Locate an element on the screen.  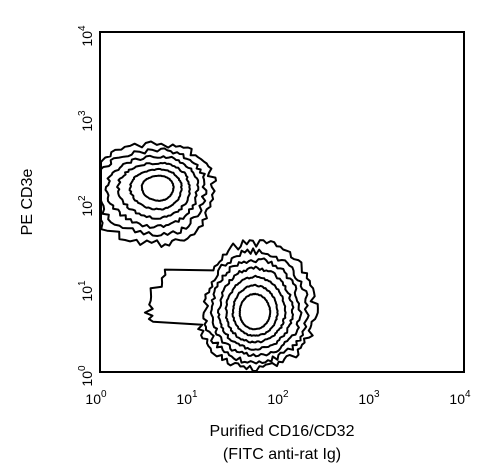
y-tick-label: 100 is located at coordinates (86, 376).